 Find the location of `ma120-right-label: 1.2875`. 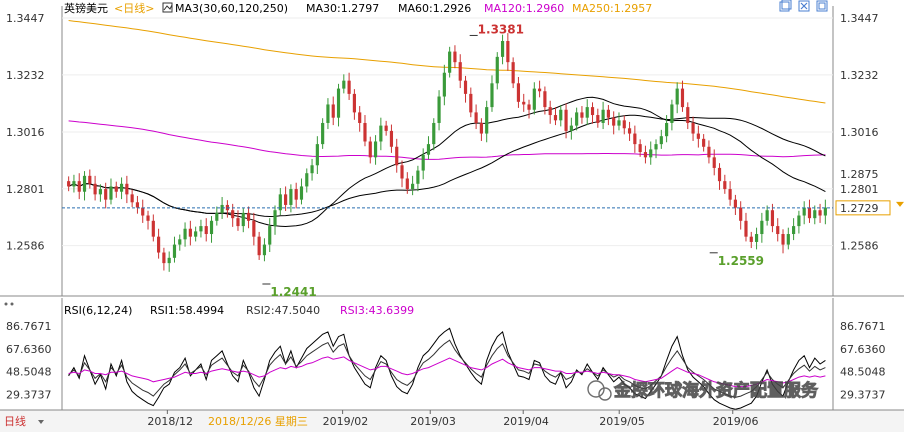

ma120-right-label: 1.2875 is located at coordinates (859, 174).